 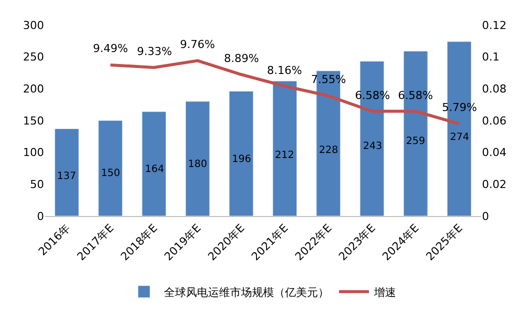 I want to click on data-label: 9.33%, so click(x=154, y=51).